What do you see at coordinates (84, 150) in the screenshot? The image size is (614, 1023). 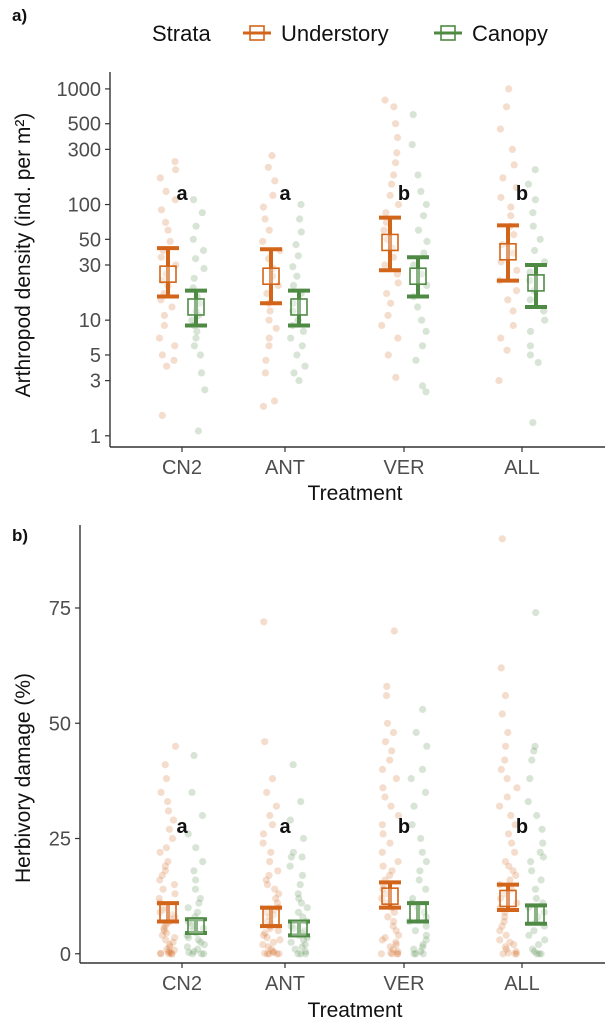 I see `panel-a-y-tick-label: 300` at bounding box center [84, 150].